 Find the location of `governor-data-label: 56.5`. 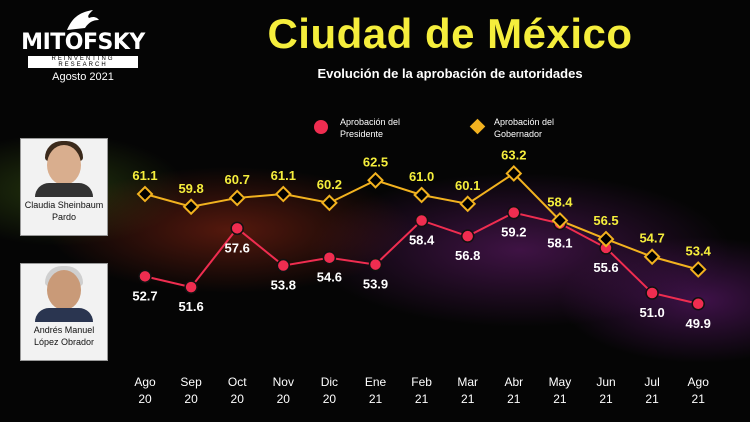

governor-data-label: 56.5 is located at coordinates (605, 220).